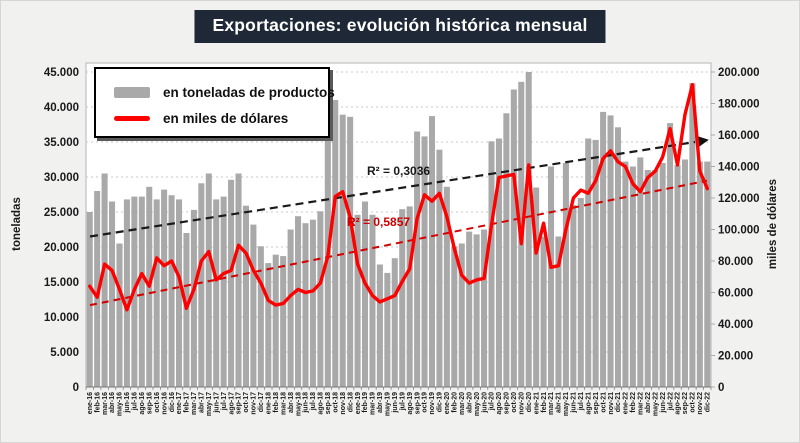  What do you see at coordinates (231, 403) in the screenshot?
I see `svg-text: ago-17` at bounding box center [231, 403].